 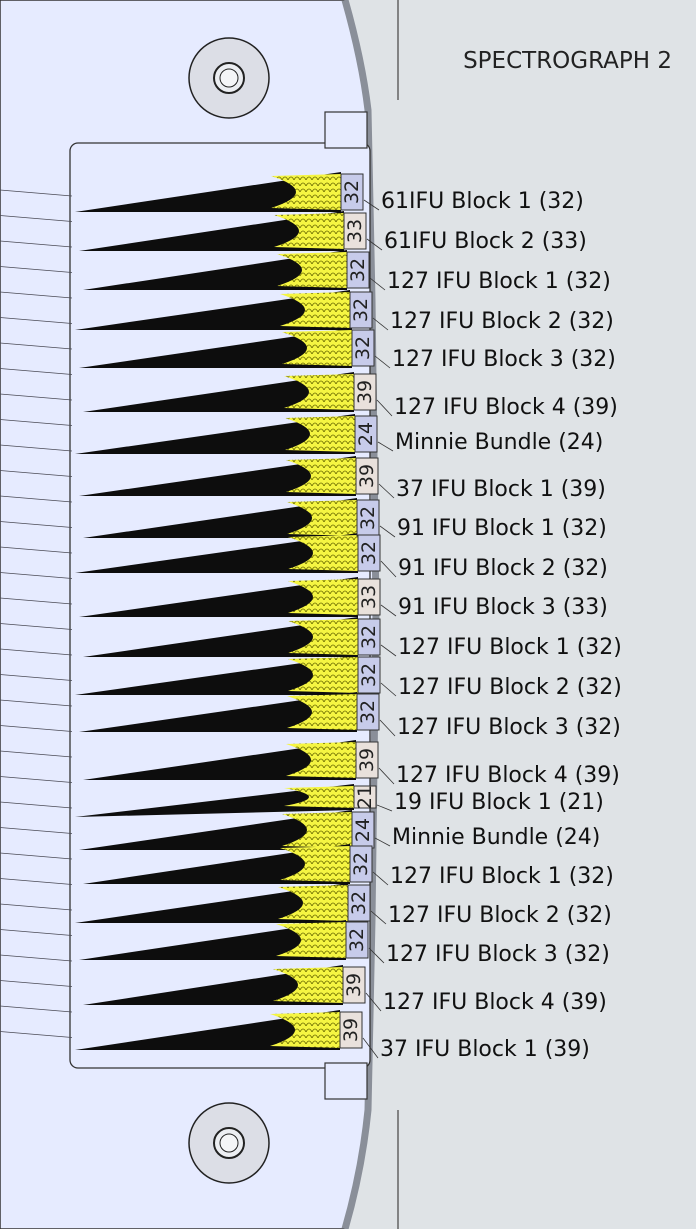 What do you see at coordinates (501, 489) in the screenshot?
I see `block-name: 37 IFU Block 1 (39)` at bounding box center [501, 489].